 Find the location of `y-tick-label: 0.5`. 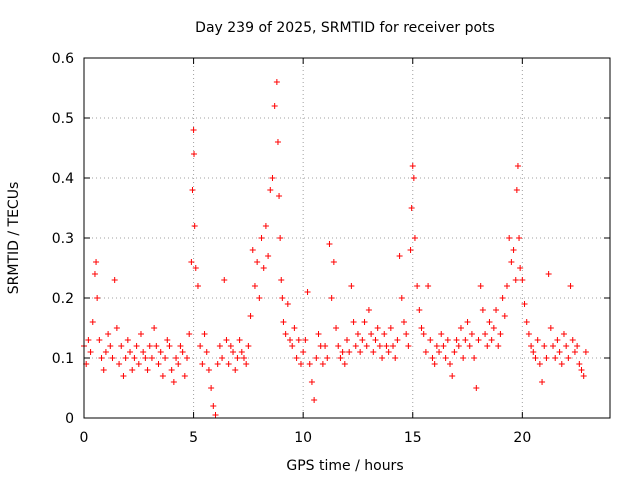

y-tick-label: 0.5 is located at coordinates (63, 119).